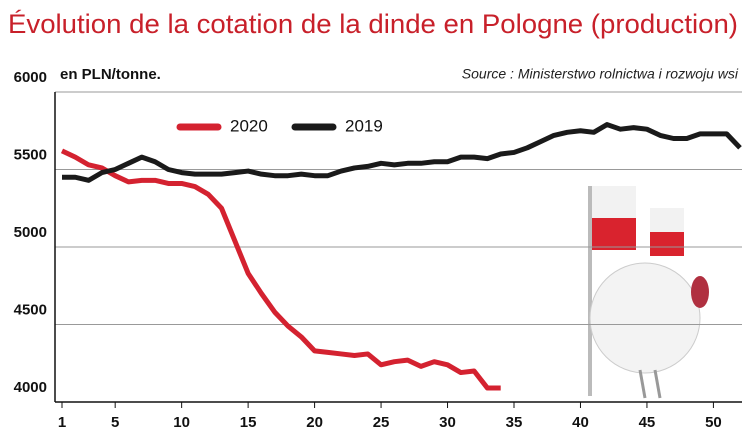  Describe the element at coordinates (402, 152) in the screenshot. I see `line-2019` at that location.